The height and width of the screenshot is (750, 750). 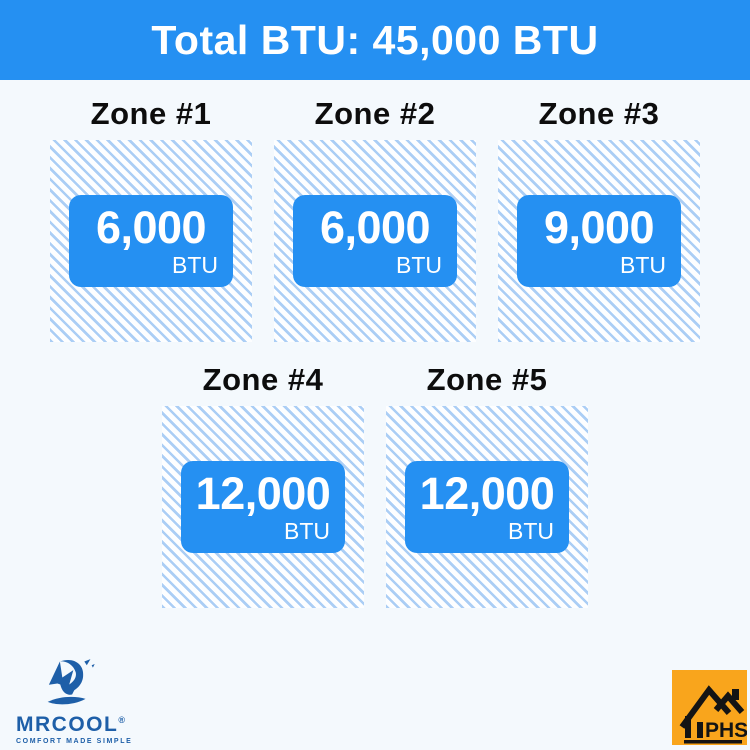 I want to click on header-banner: Total BTU: 45,000 BTU, so click(x=375, y=40).